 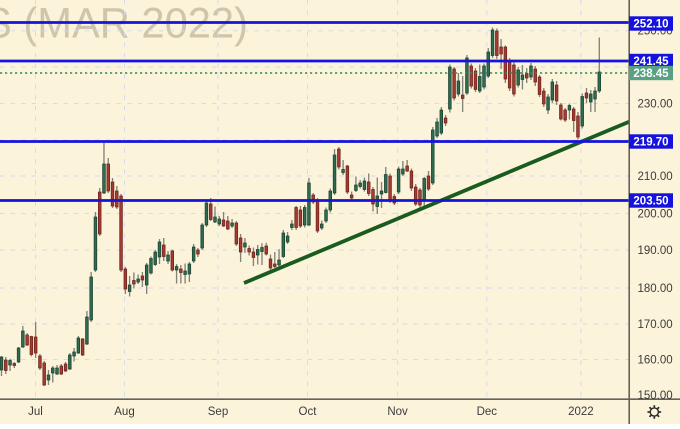 I want to click on svg-text: 238.45, so click(x=651, y=74).